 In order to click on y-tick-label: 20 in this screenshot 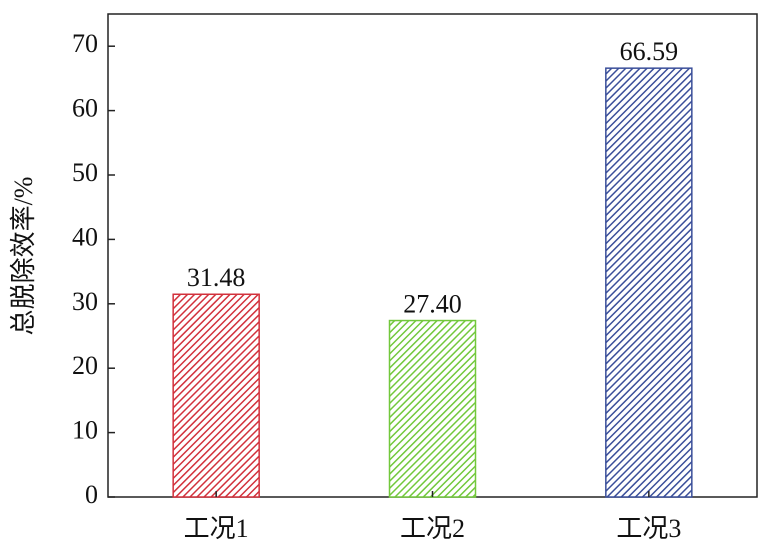, I will do `click(85, 365)`.